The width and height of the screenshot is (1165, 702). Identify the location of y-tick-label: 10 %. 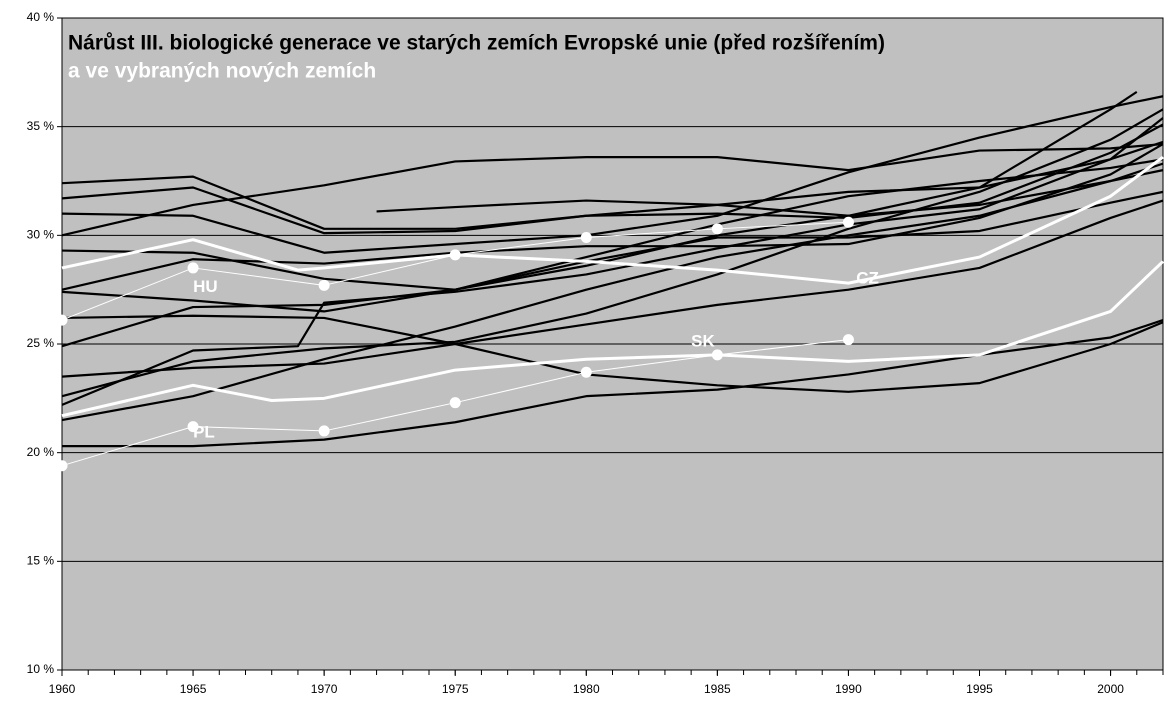
(41, 669).